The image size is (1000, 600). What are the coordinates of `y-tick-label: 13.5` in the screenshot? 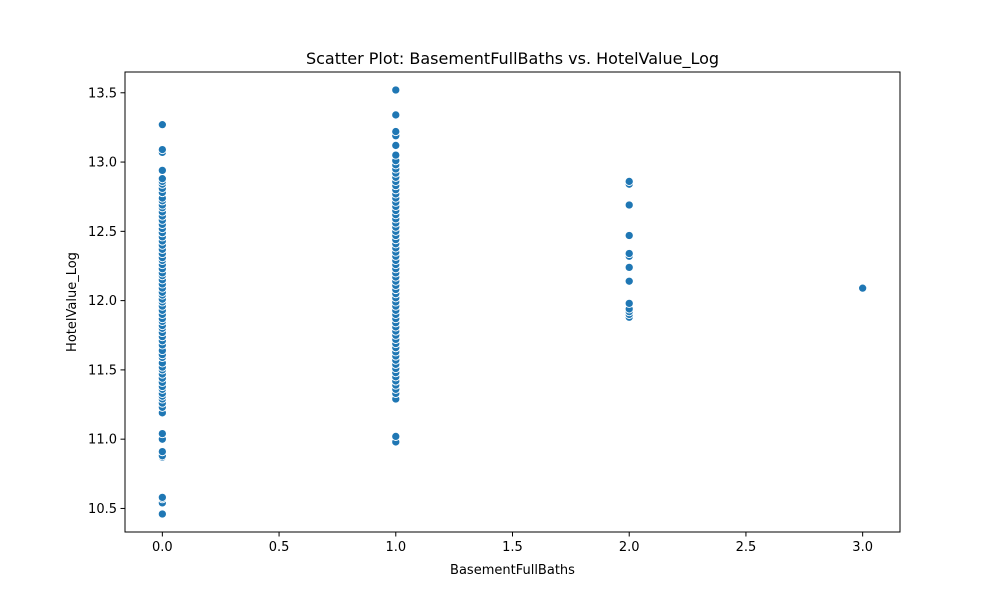 It's located at (102, 93).